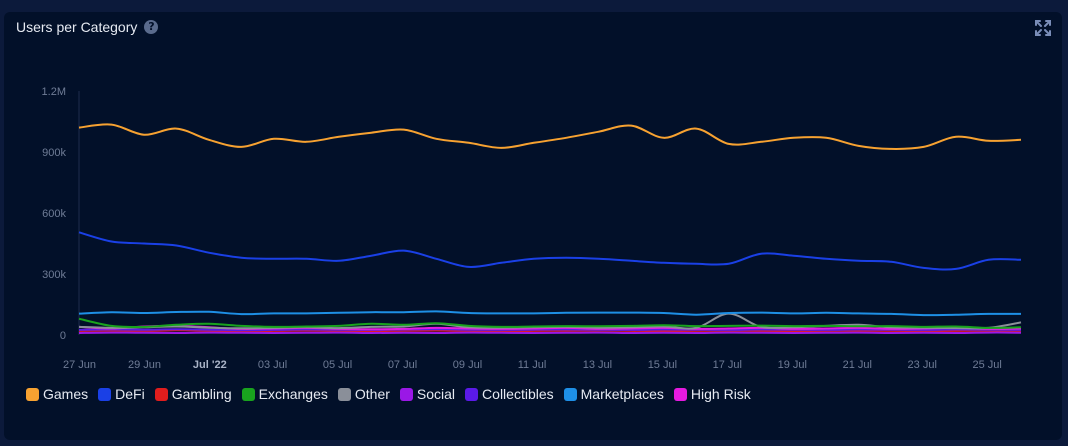 The image size is (1068, 446). What do you see at coordinates (337, 365) in the screenshot?
I see `x-tick-label: 05 Jul` at bounding box center [337, 365].